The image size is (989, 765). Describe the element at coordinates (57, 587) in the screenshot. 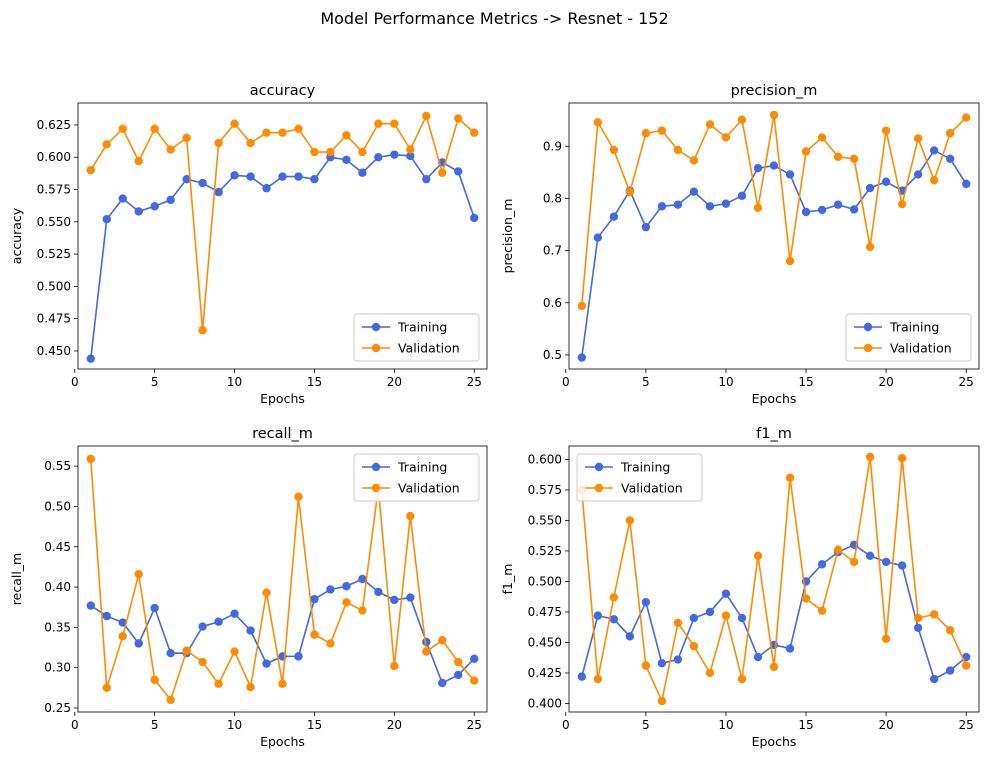

I see `y-tick-label: 0.40` at that location.